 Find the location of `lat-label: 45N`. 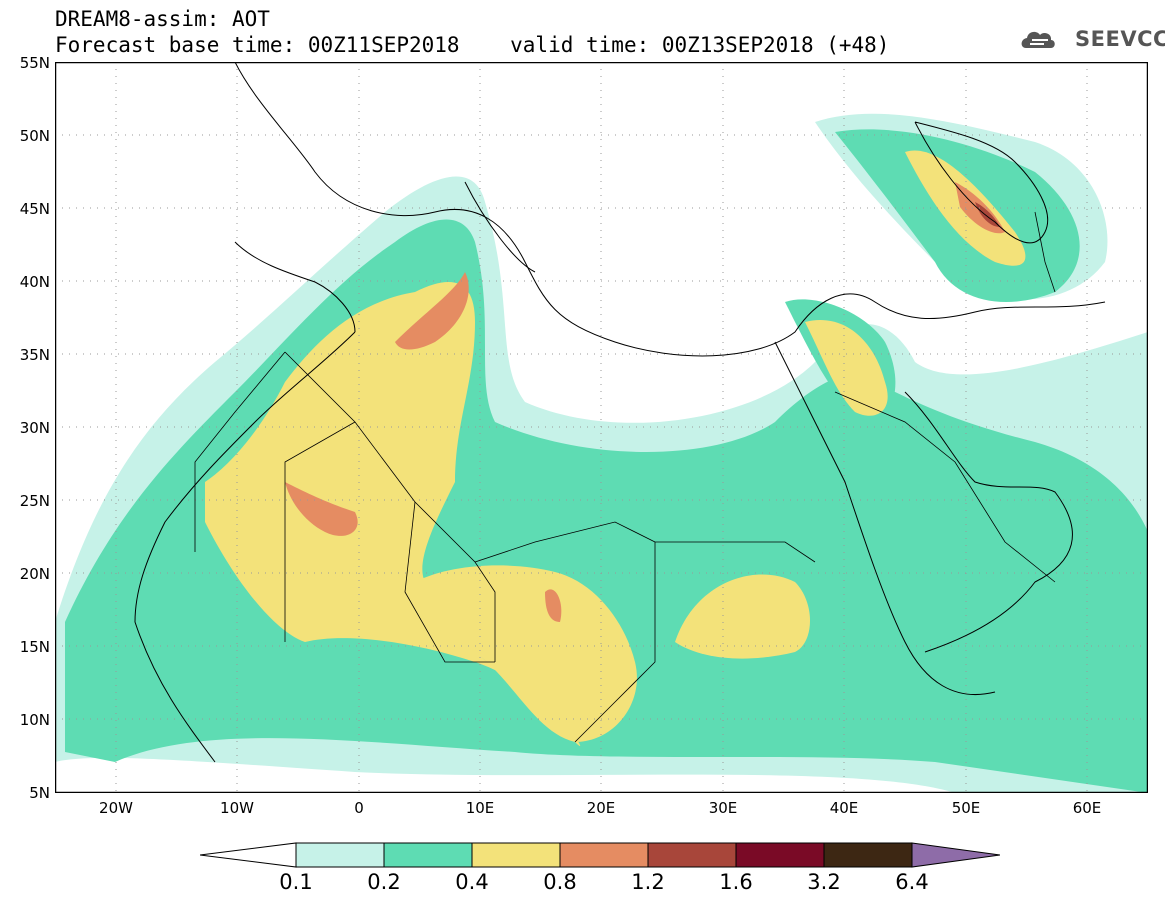

lat-label: 45N is located at coordinates (34, 209).